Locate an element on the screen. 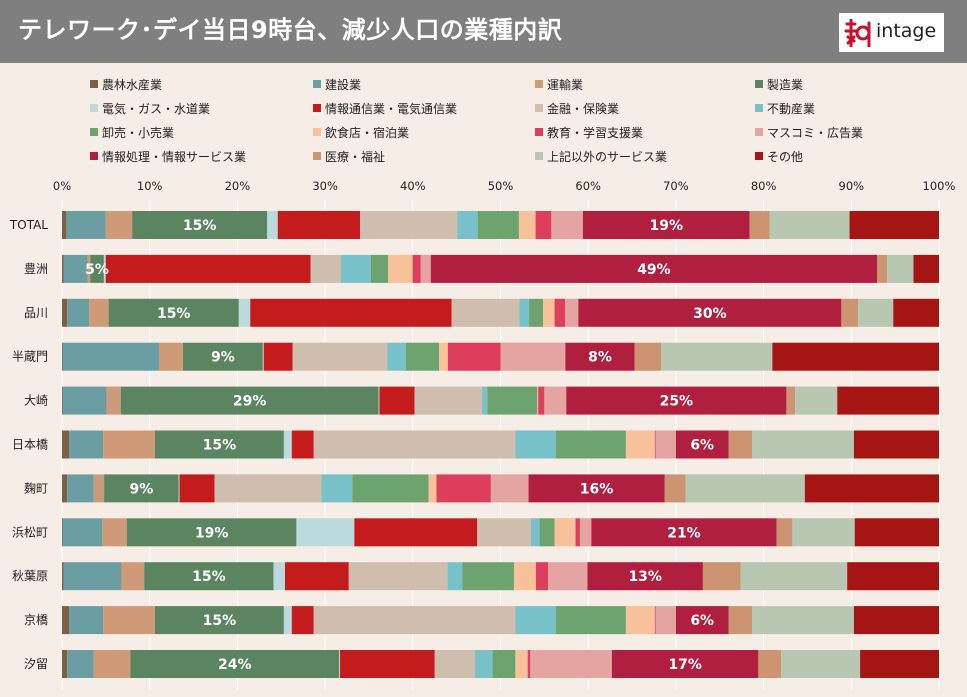 This screenshot has height=697, width=967. data-label: 5% is located at coordinates (97, 270).